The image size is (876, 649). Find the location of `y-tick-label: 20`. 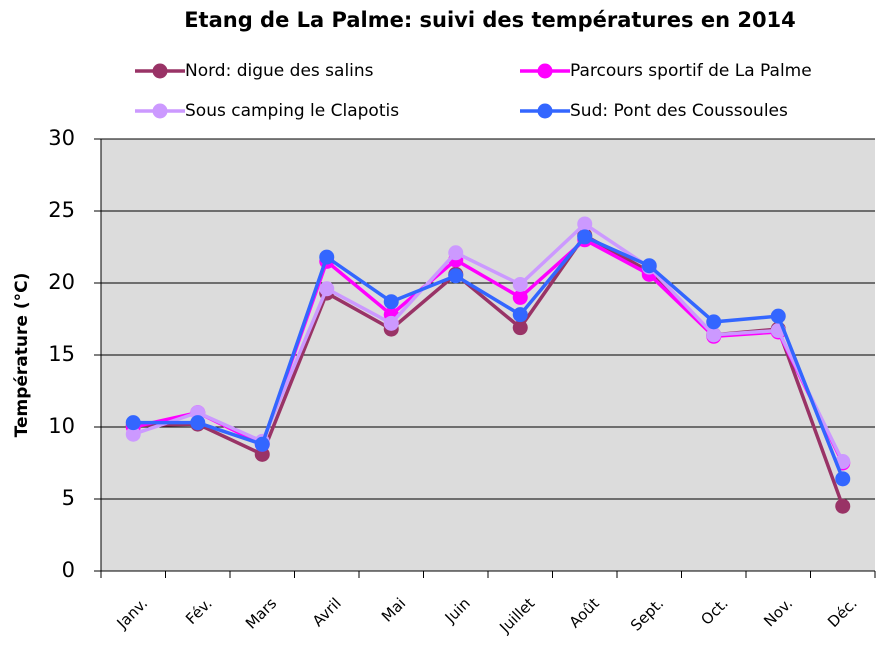

y-tick-label: 20 is located at coordinates (61, 282).